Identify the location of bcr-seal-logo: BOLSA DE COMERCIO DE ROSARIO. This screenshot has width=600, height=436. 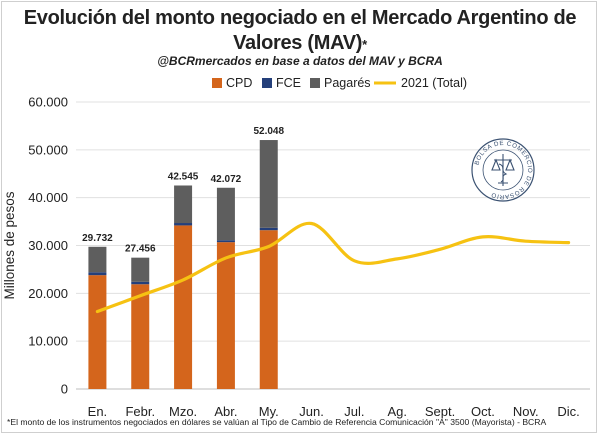
(503, 170).